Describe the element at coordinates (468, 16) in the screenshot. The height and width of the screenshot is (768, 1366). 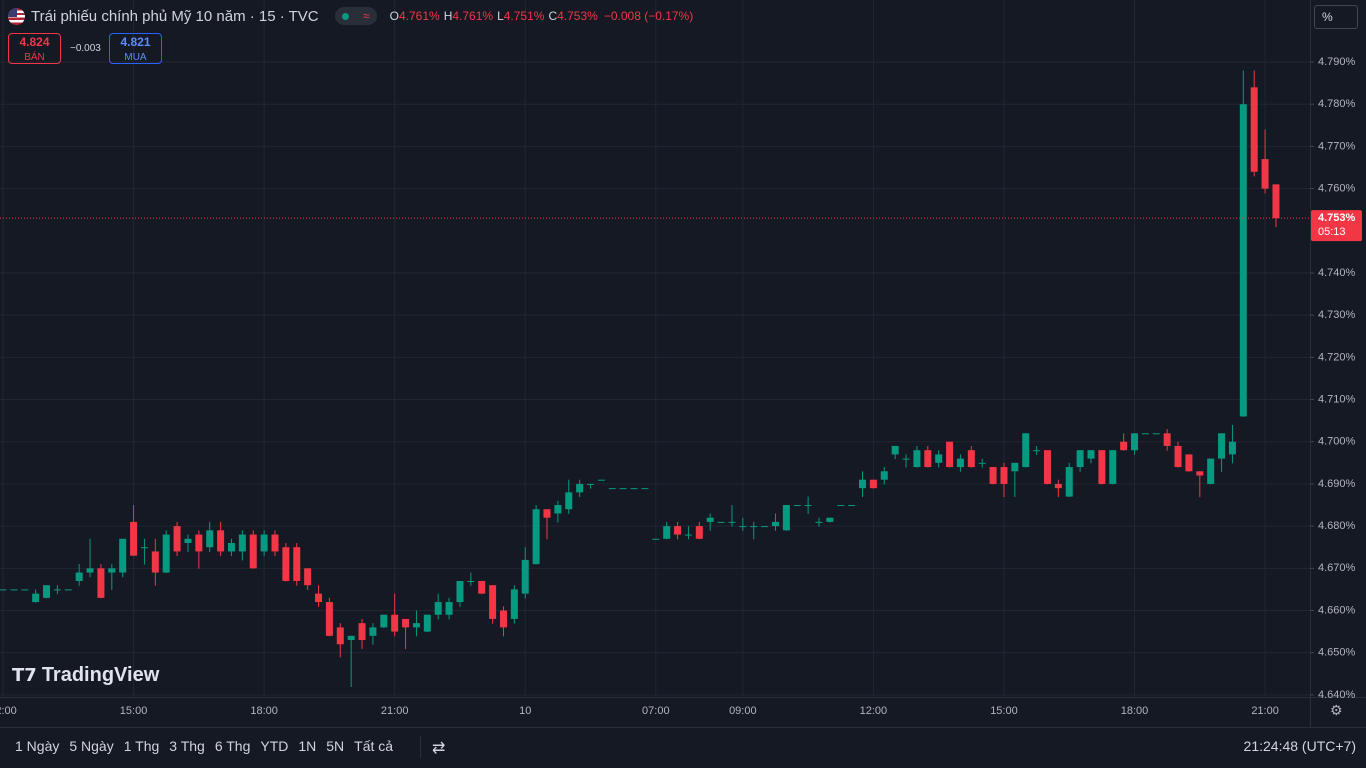
I see `legend-item: H4.761%` at that location.